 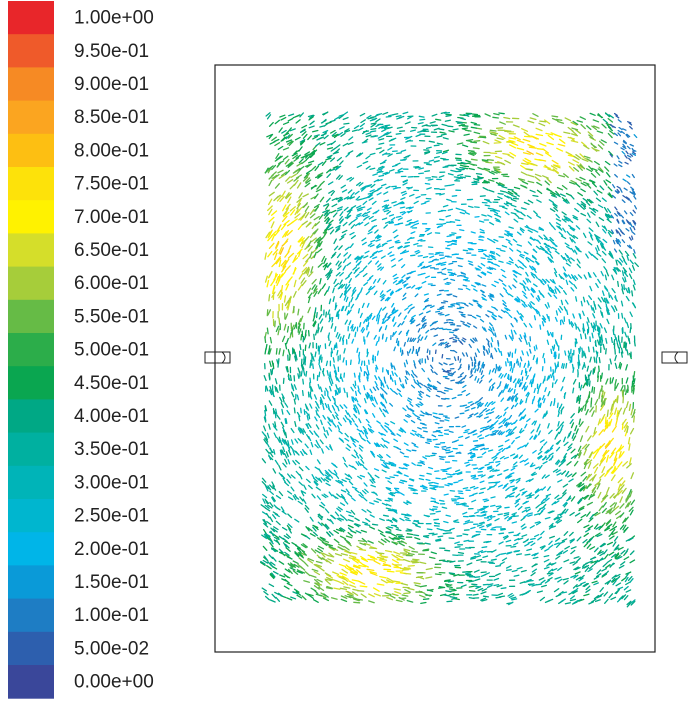 I want to click on colorbar-label: 1.00e-01, so click(x=111, y=615).